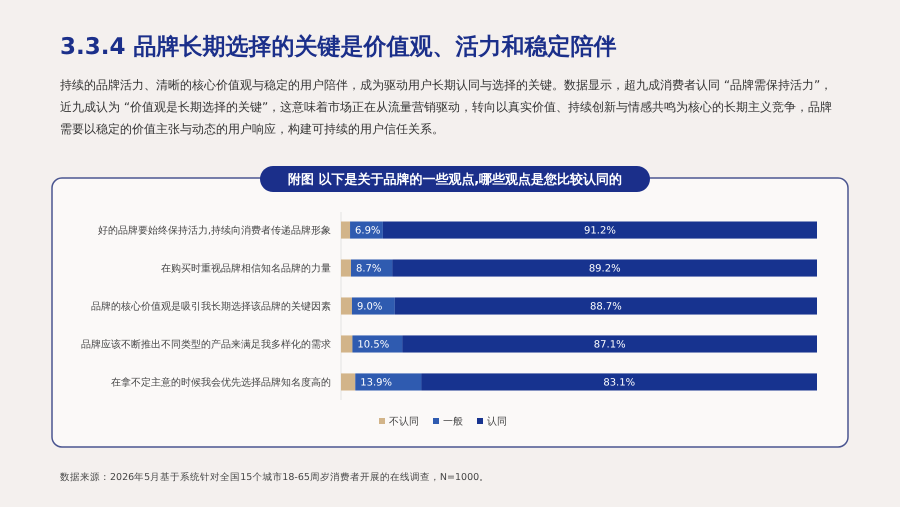  I want to click on source-note: 数据来源：2026年5月基于系统针对全国15个城市18-65周岁消费者开展的在线调查，N=1000。, so click(275, 477).